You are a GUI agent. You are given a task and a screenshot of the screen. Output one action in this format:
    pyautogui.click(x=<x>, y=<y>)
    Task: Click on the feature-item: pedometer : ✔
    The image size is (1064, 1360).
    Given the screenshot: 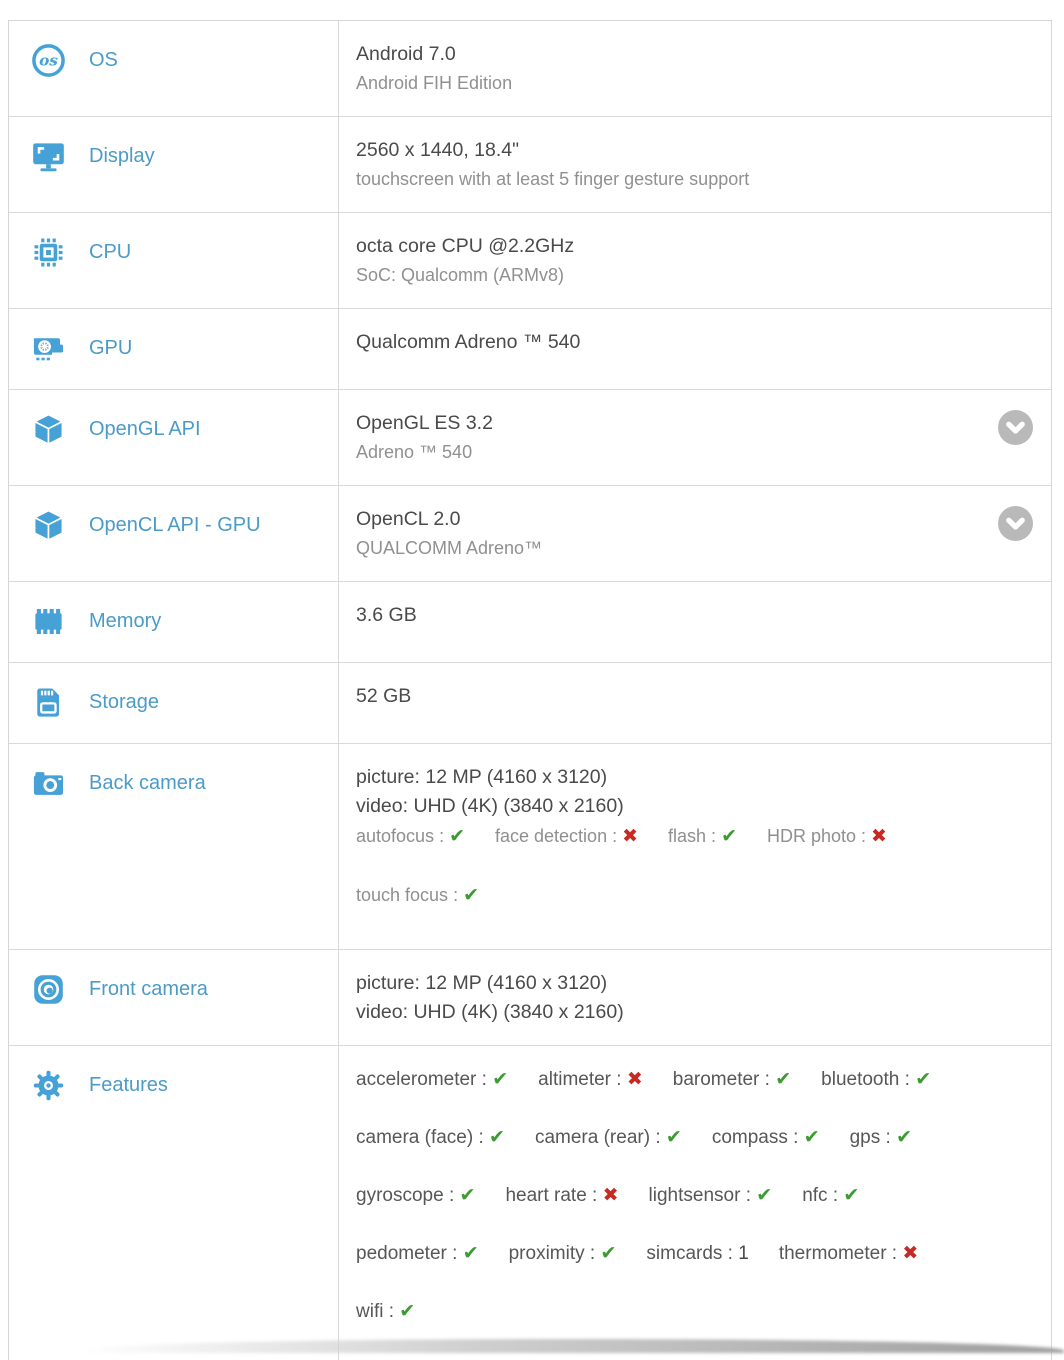 What is the action you would take?
    pyautogui.click(x=417, y=1254)
    